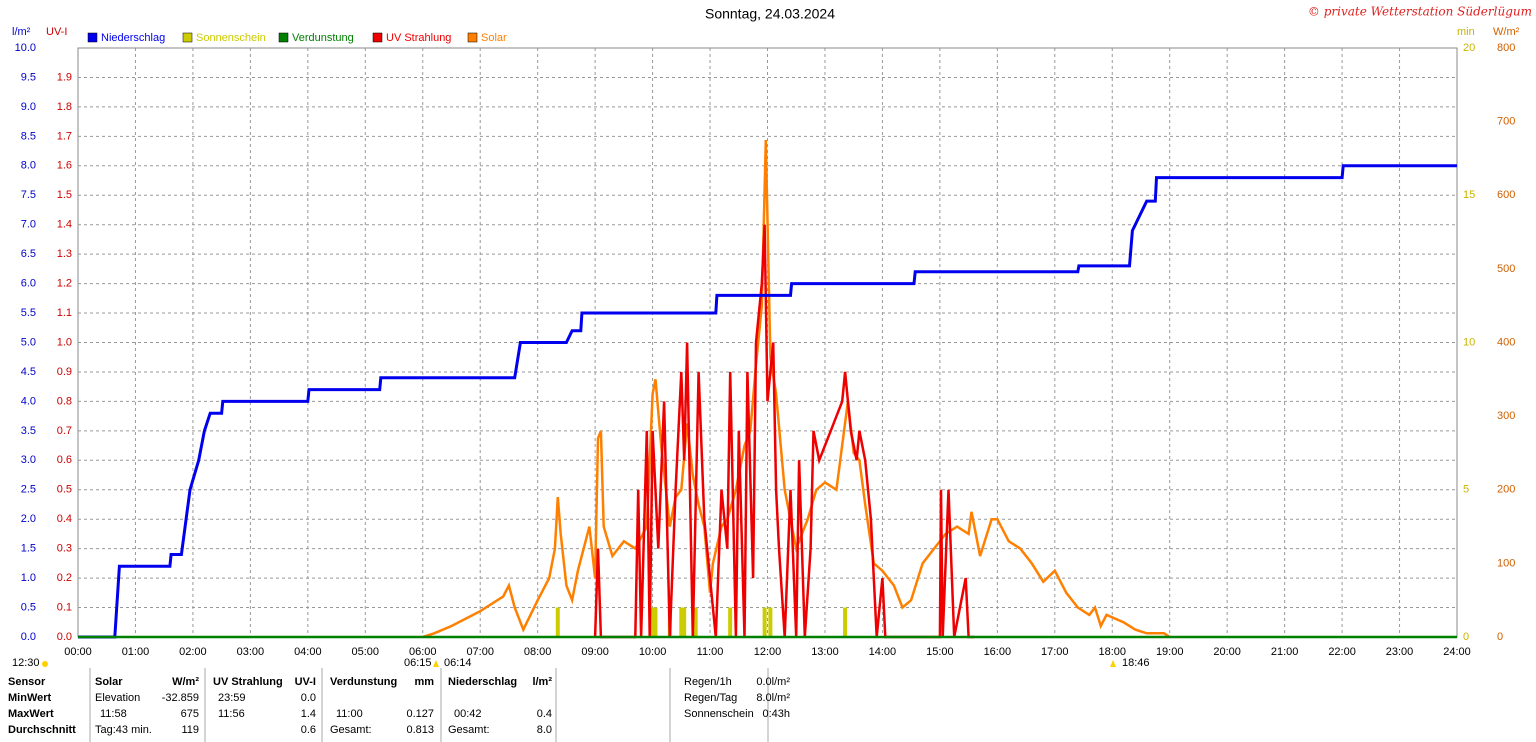  Describe the element at coordinates (28, 77) in the screenshot. I see `y-tick-label: 9.5` at that location.